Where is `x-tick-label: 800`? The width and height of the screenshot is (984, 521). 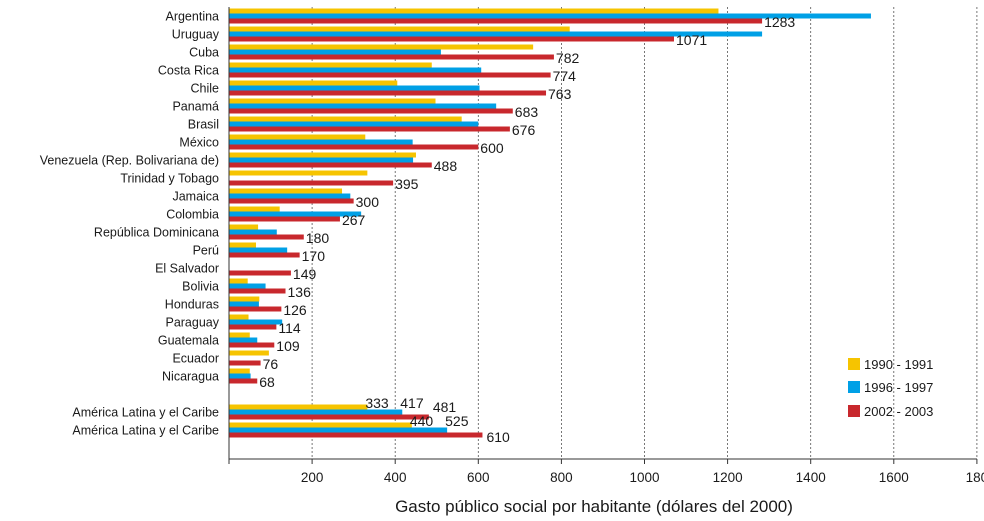
x-tick-label: 800 is located at coordinates (561, 477).